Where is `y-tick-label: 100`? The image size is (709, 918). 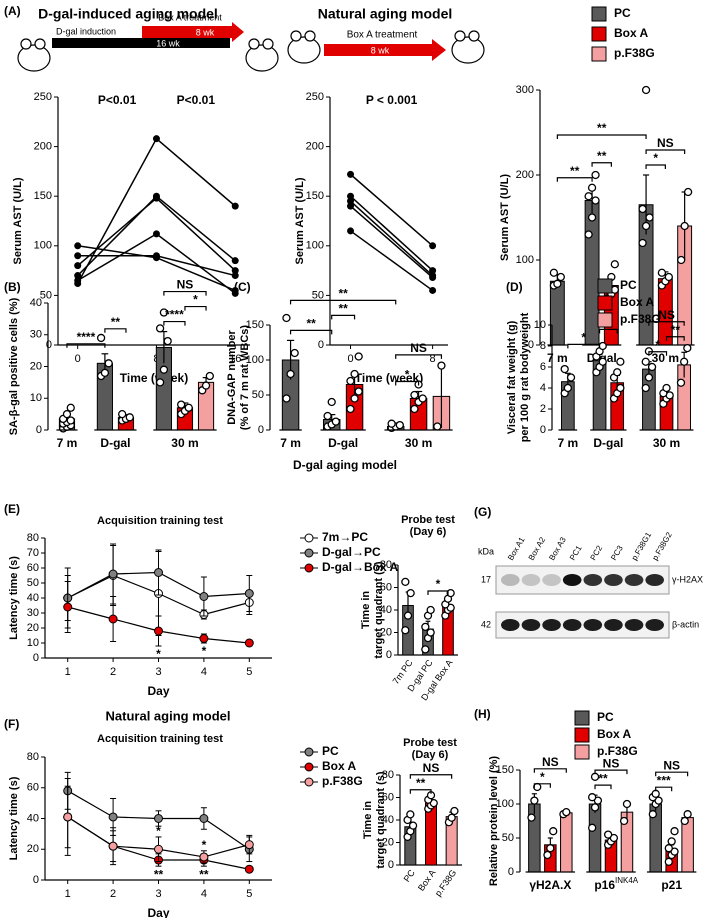 y-tick-label: 100 is located at coordinates (315, 246).